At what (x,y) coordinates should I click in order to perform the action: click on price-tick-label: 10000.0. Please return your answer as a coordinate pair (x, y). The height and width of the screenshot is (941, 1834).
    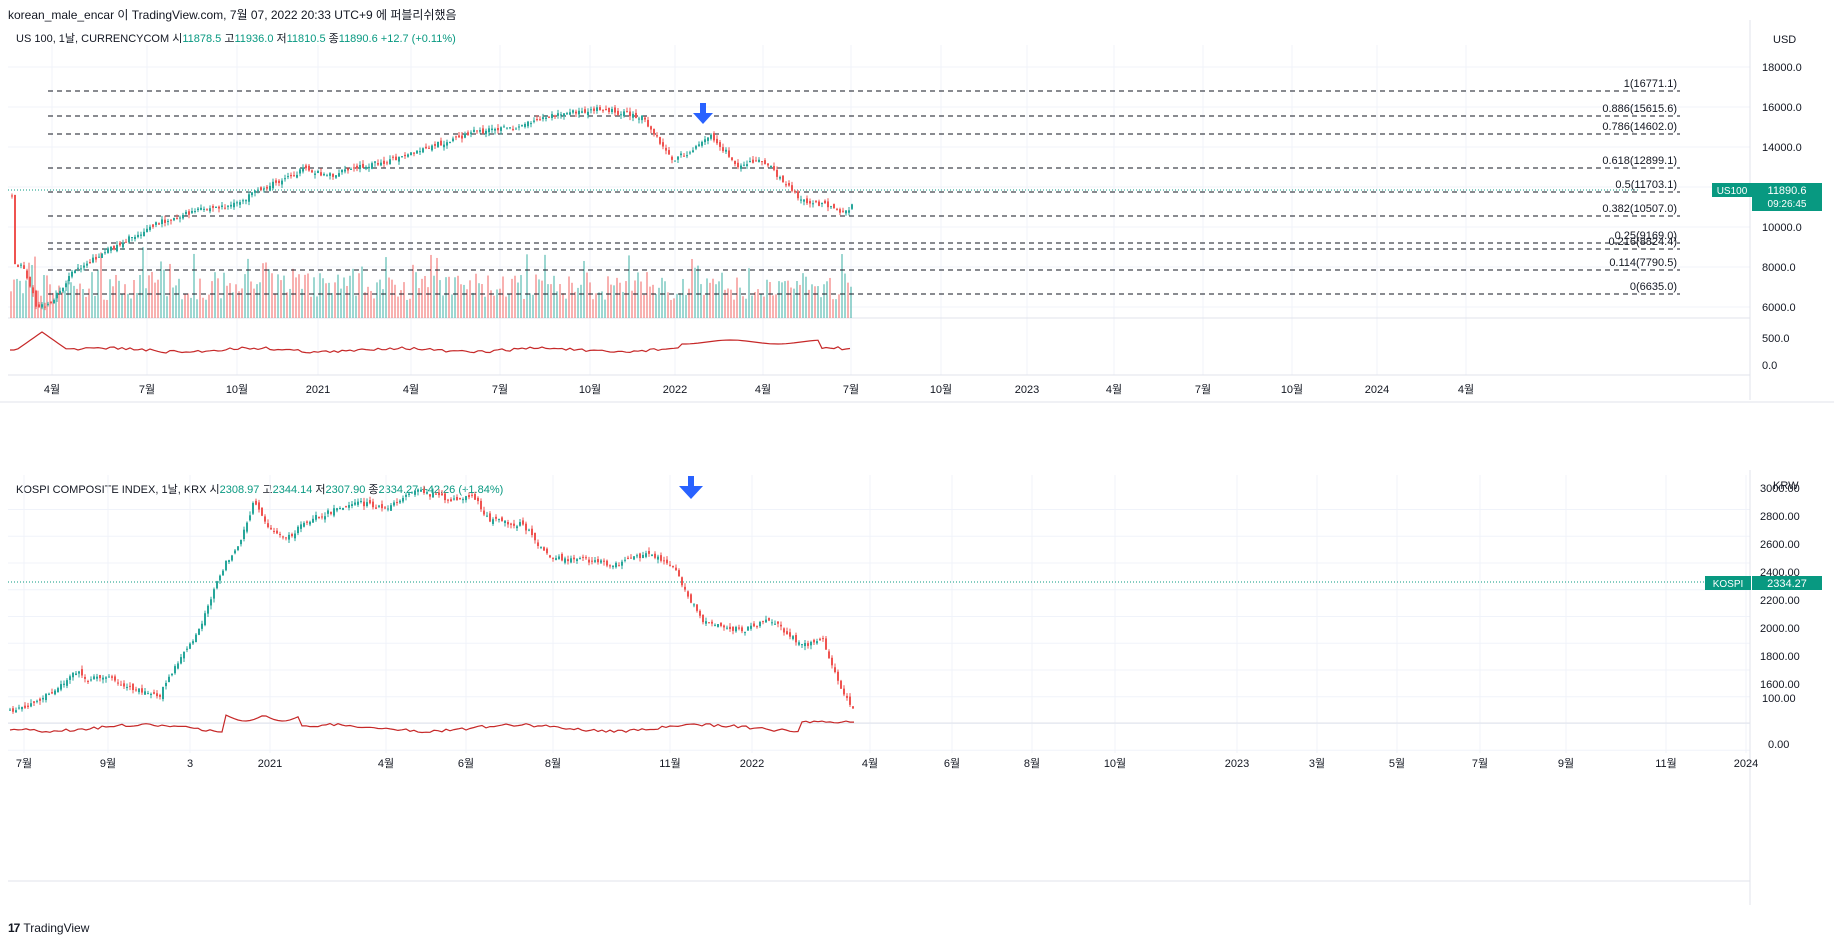
    Looking at the image, I should click on (1782, 228).